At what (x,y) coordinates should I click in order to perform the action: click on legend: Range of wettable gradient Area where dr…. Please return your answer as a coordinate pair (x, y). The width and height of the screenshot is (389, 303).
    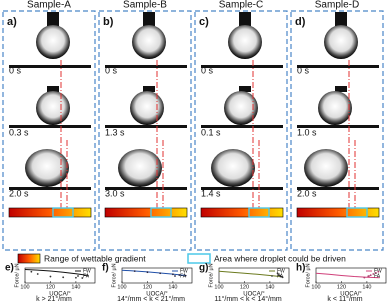
    Looking at the image, I should click on (181, 258).